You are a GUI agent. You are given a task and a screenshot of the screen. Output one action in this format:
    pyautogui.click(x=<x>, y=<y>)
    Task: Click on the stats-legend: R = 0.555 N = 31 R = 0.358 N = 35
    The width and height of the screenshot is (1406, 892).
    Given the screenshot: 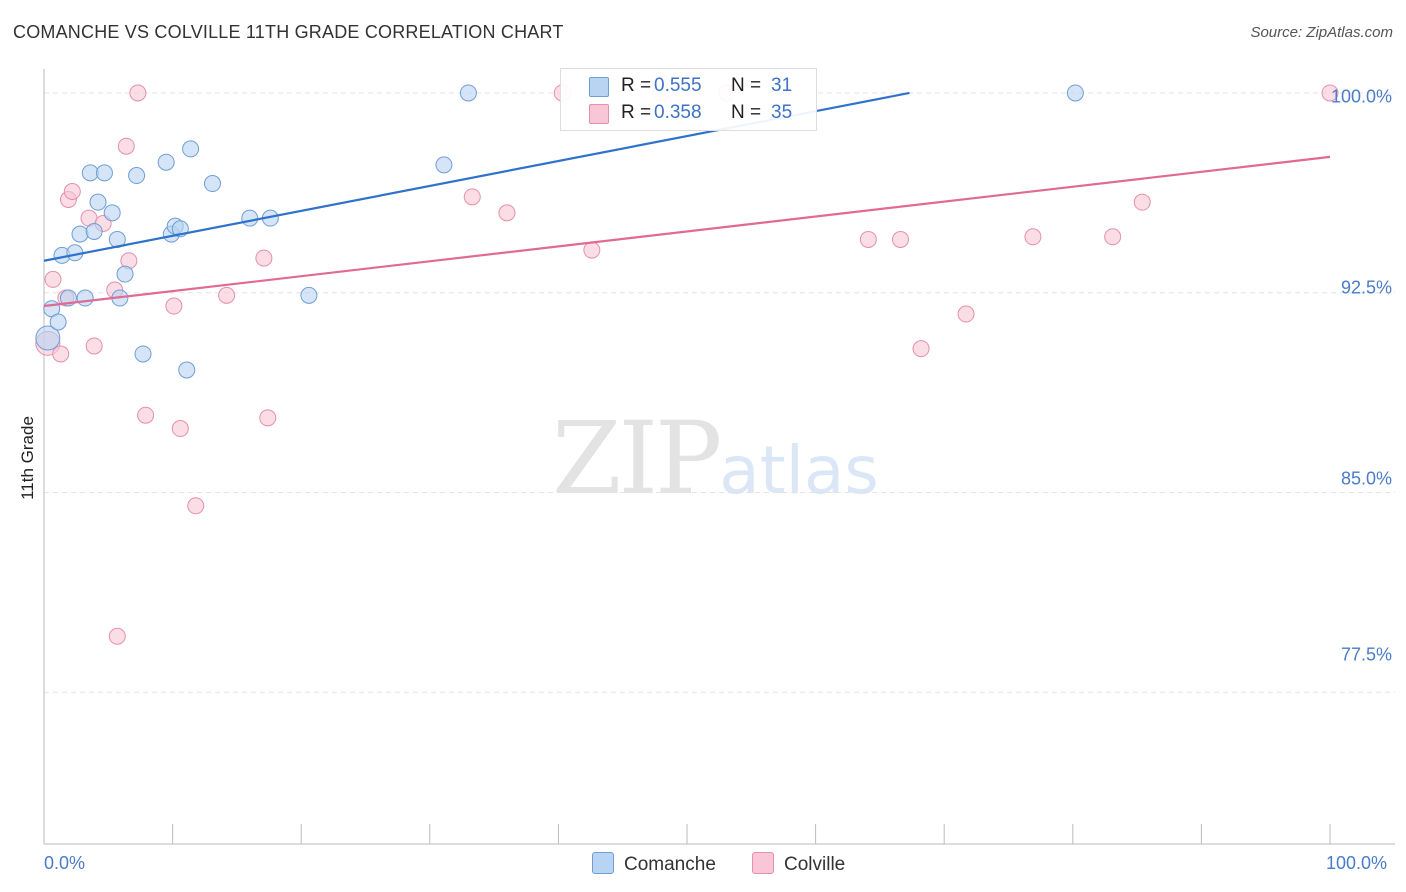 What is the action you would take?
    pyautogui.click(x=688, y=99)
    